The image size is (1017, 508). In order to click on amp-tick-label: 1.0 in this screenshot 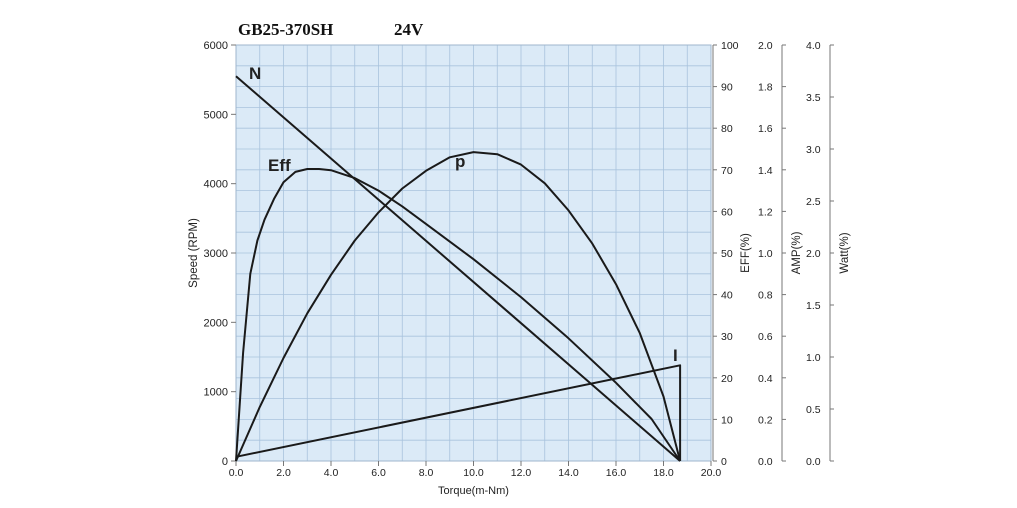, I will do `click(765, 254)`.